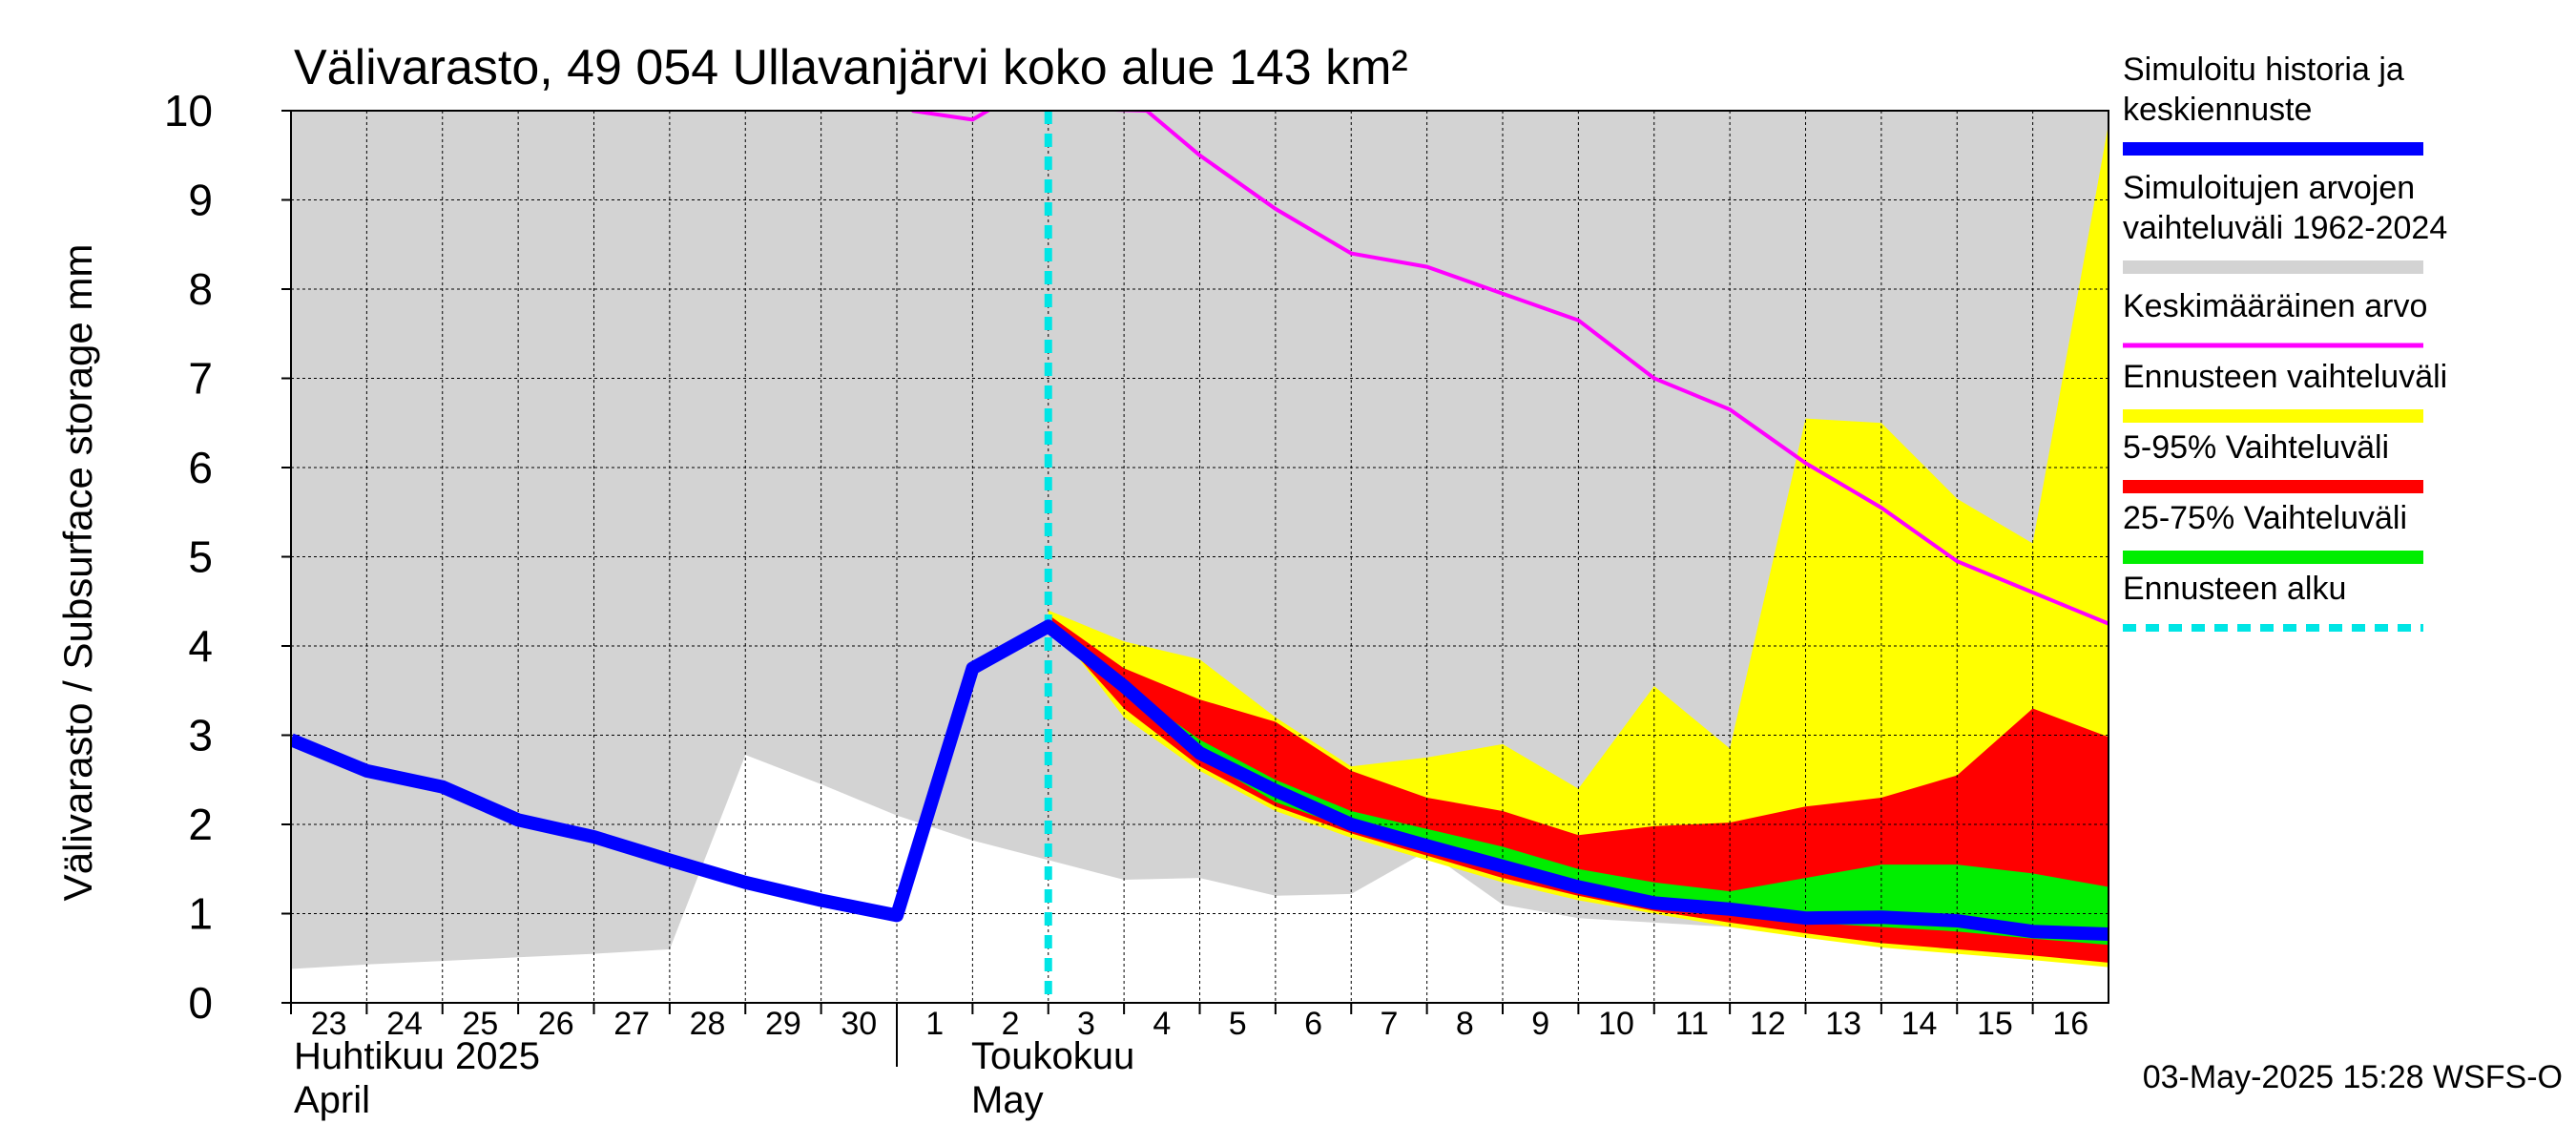 This screenshot has width=2576, height=1145. I want to click on month-label-april-en: April, so click(332, 1100).